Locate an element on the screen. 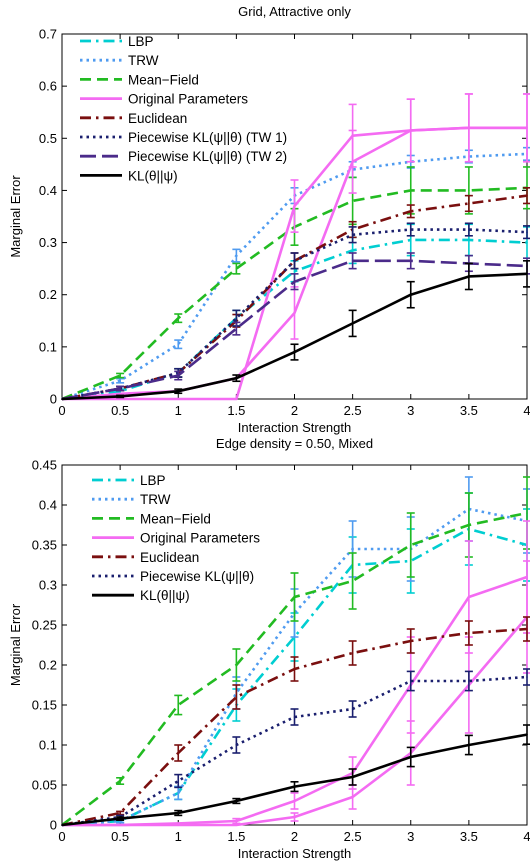 This screenshot has height=865, width=530. y-tick-label: 0.1 is located at coordinates (48, 346).